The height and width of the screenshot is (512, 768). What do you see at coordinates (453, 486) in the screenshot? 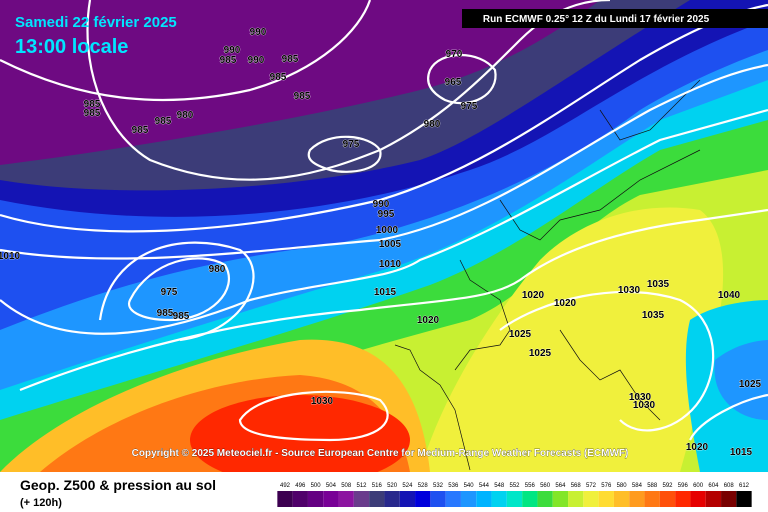
I see `level-label: 536` at bounding box center [453, 486].